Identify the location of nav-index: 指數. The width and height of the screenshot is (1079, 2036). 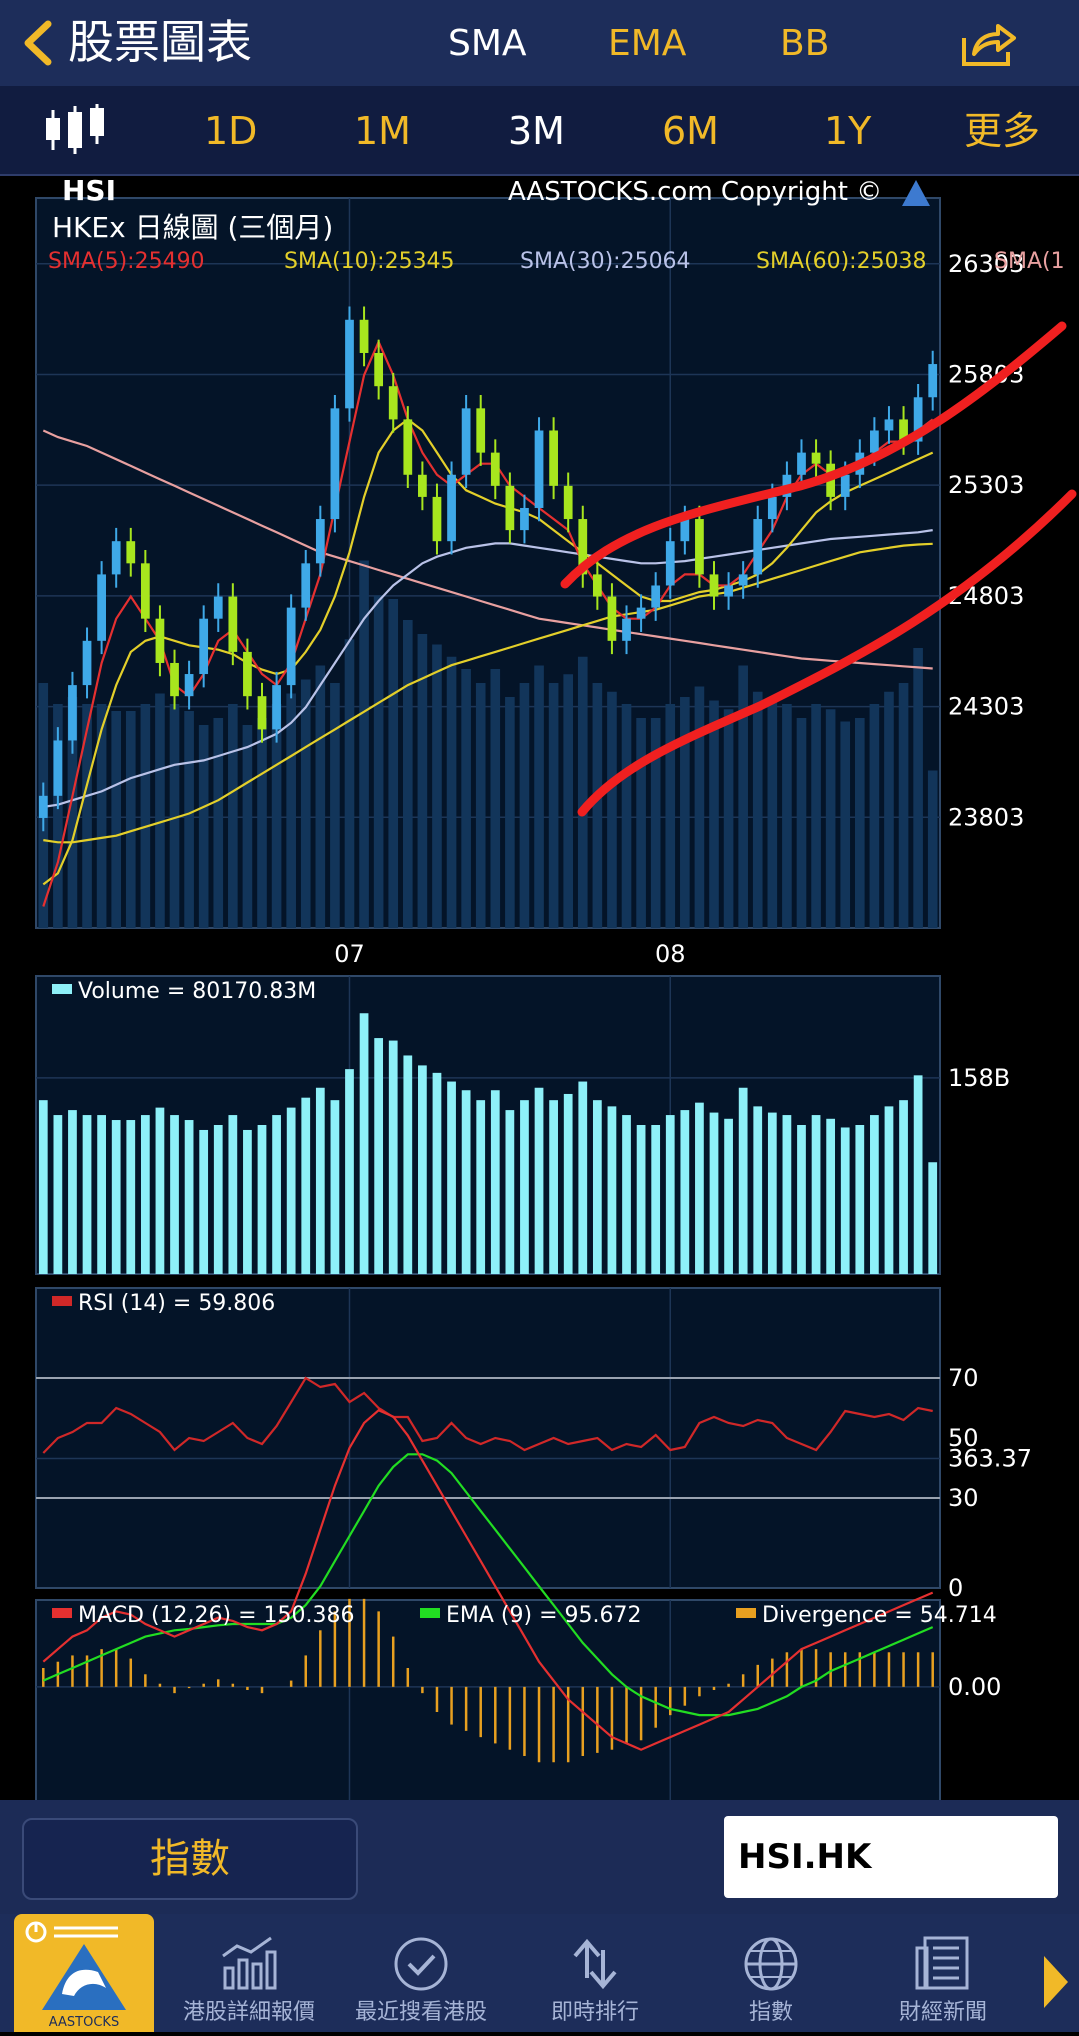
(771, 1973).